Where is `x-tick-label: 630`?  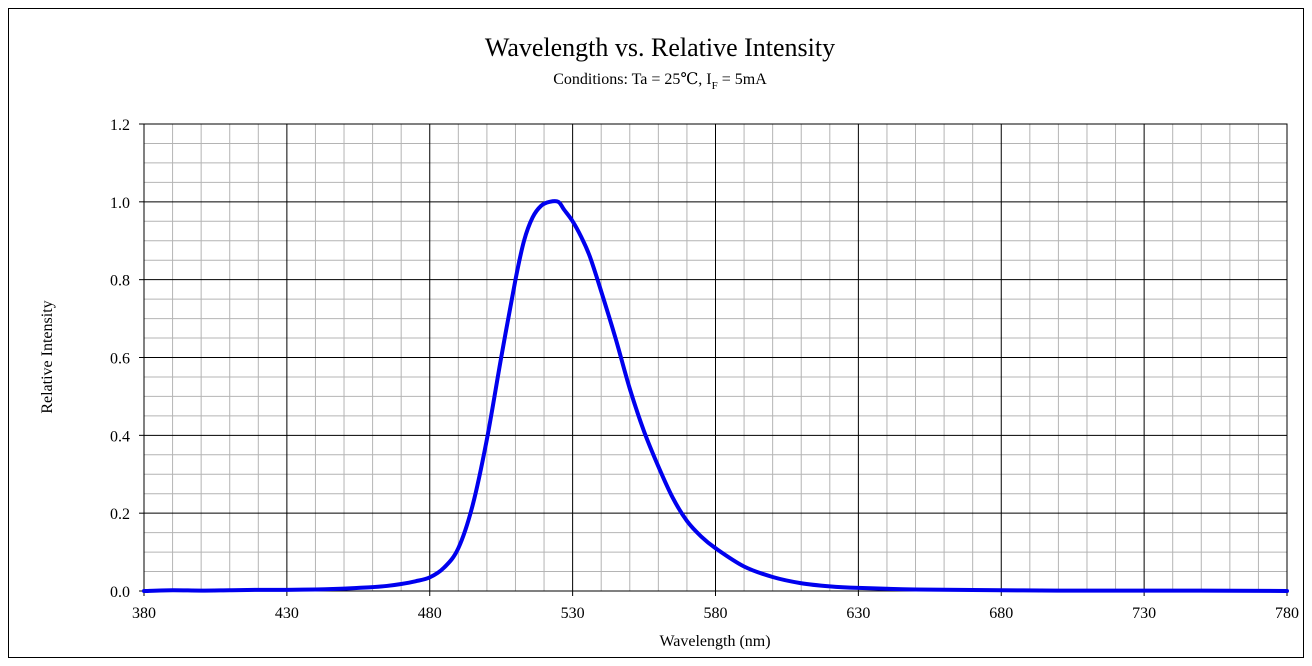
x-tick-label: 630 is located at coordinates (858, 613).